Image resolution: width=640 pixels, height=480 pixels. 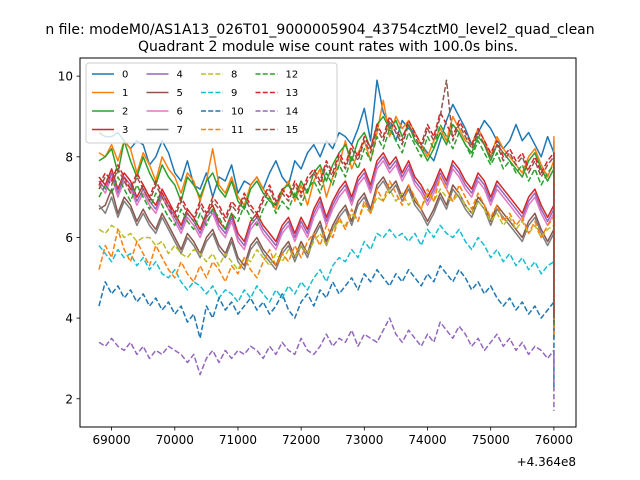 What do you see at coordinates (364, 440) in the screenshot?
I see `x-tick-label: 73000` at bounding box center [364, 440].